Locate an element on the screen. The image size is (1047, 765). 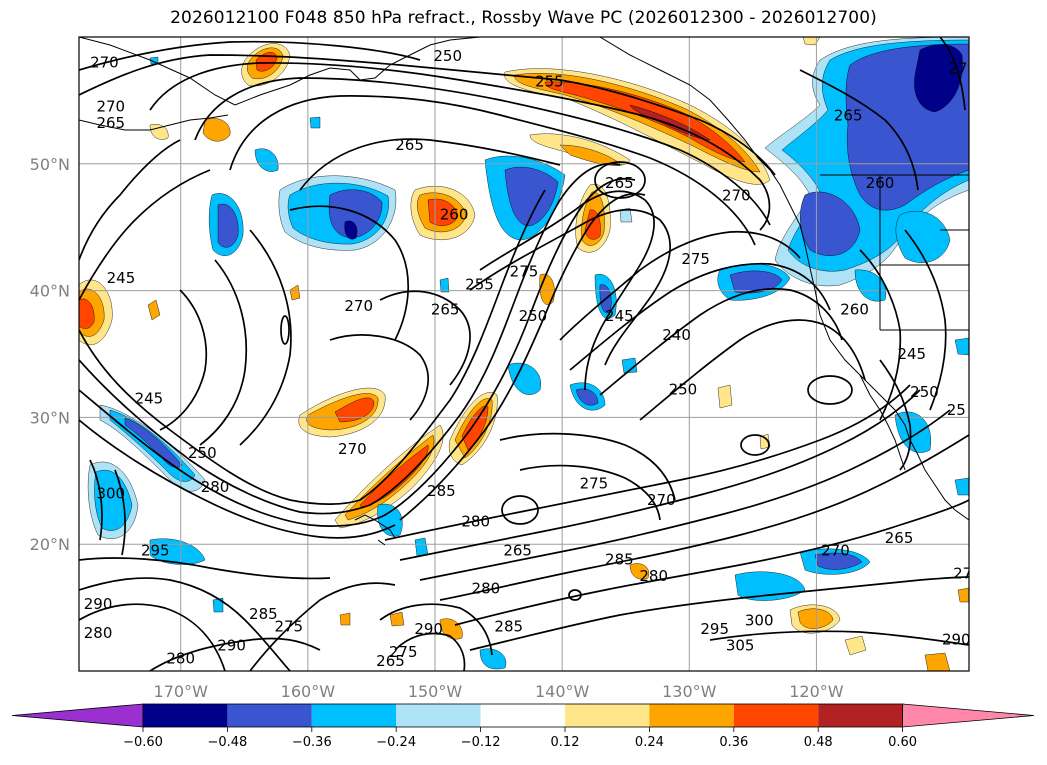
colorbar-label: 0.24 is located at coordinates (649, 742).